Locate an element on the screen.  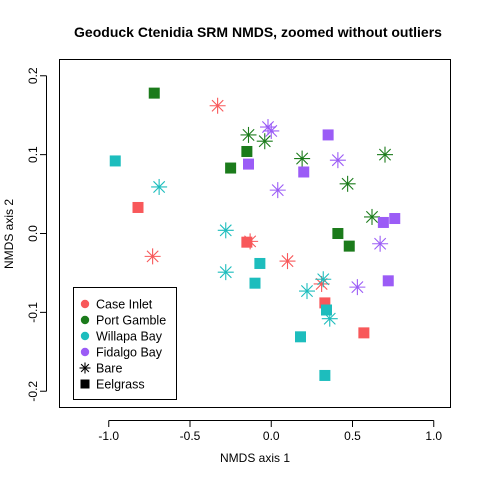
legend-box is located at coordinates (125, 343).